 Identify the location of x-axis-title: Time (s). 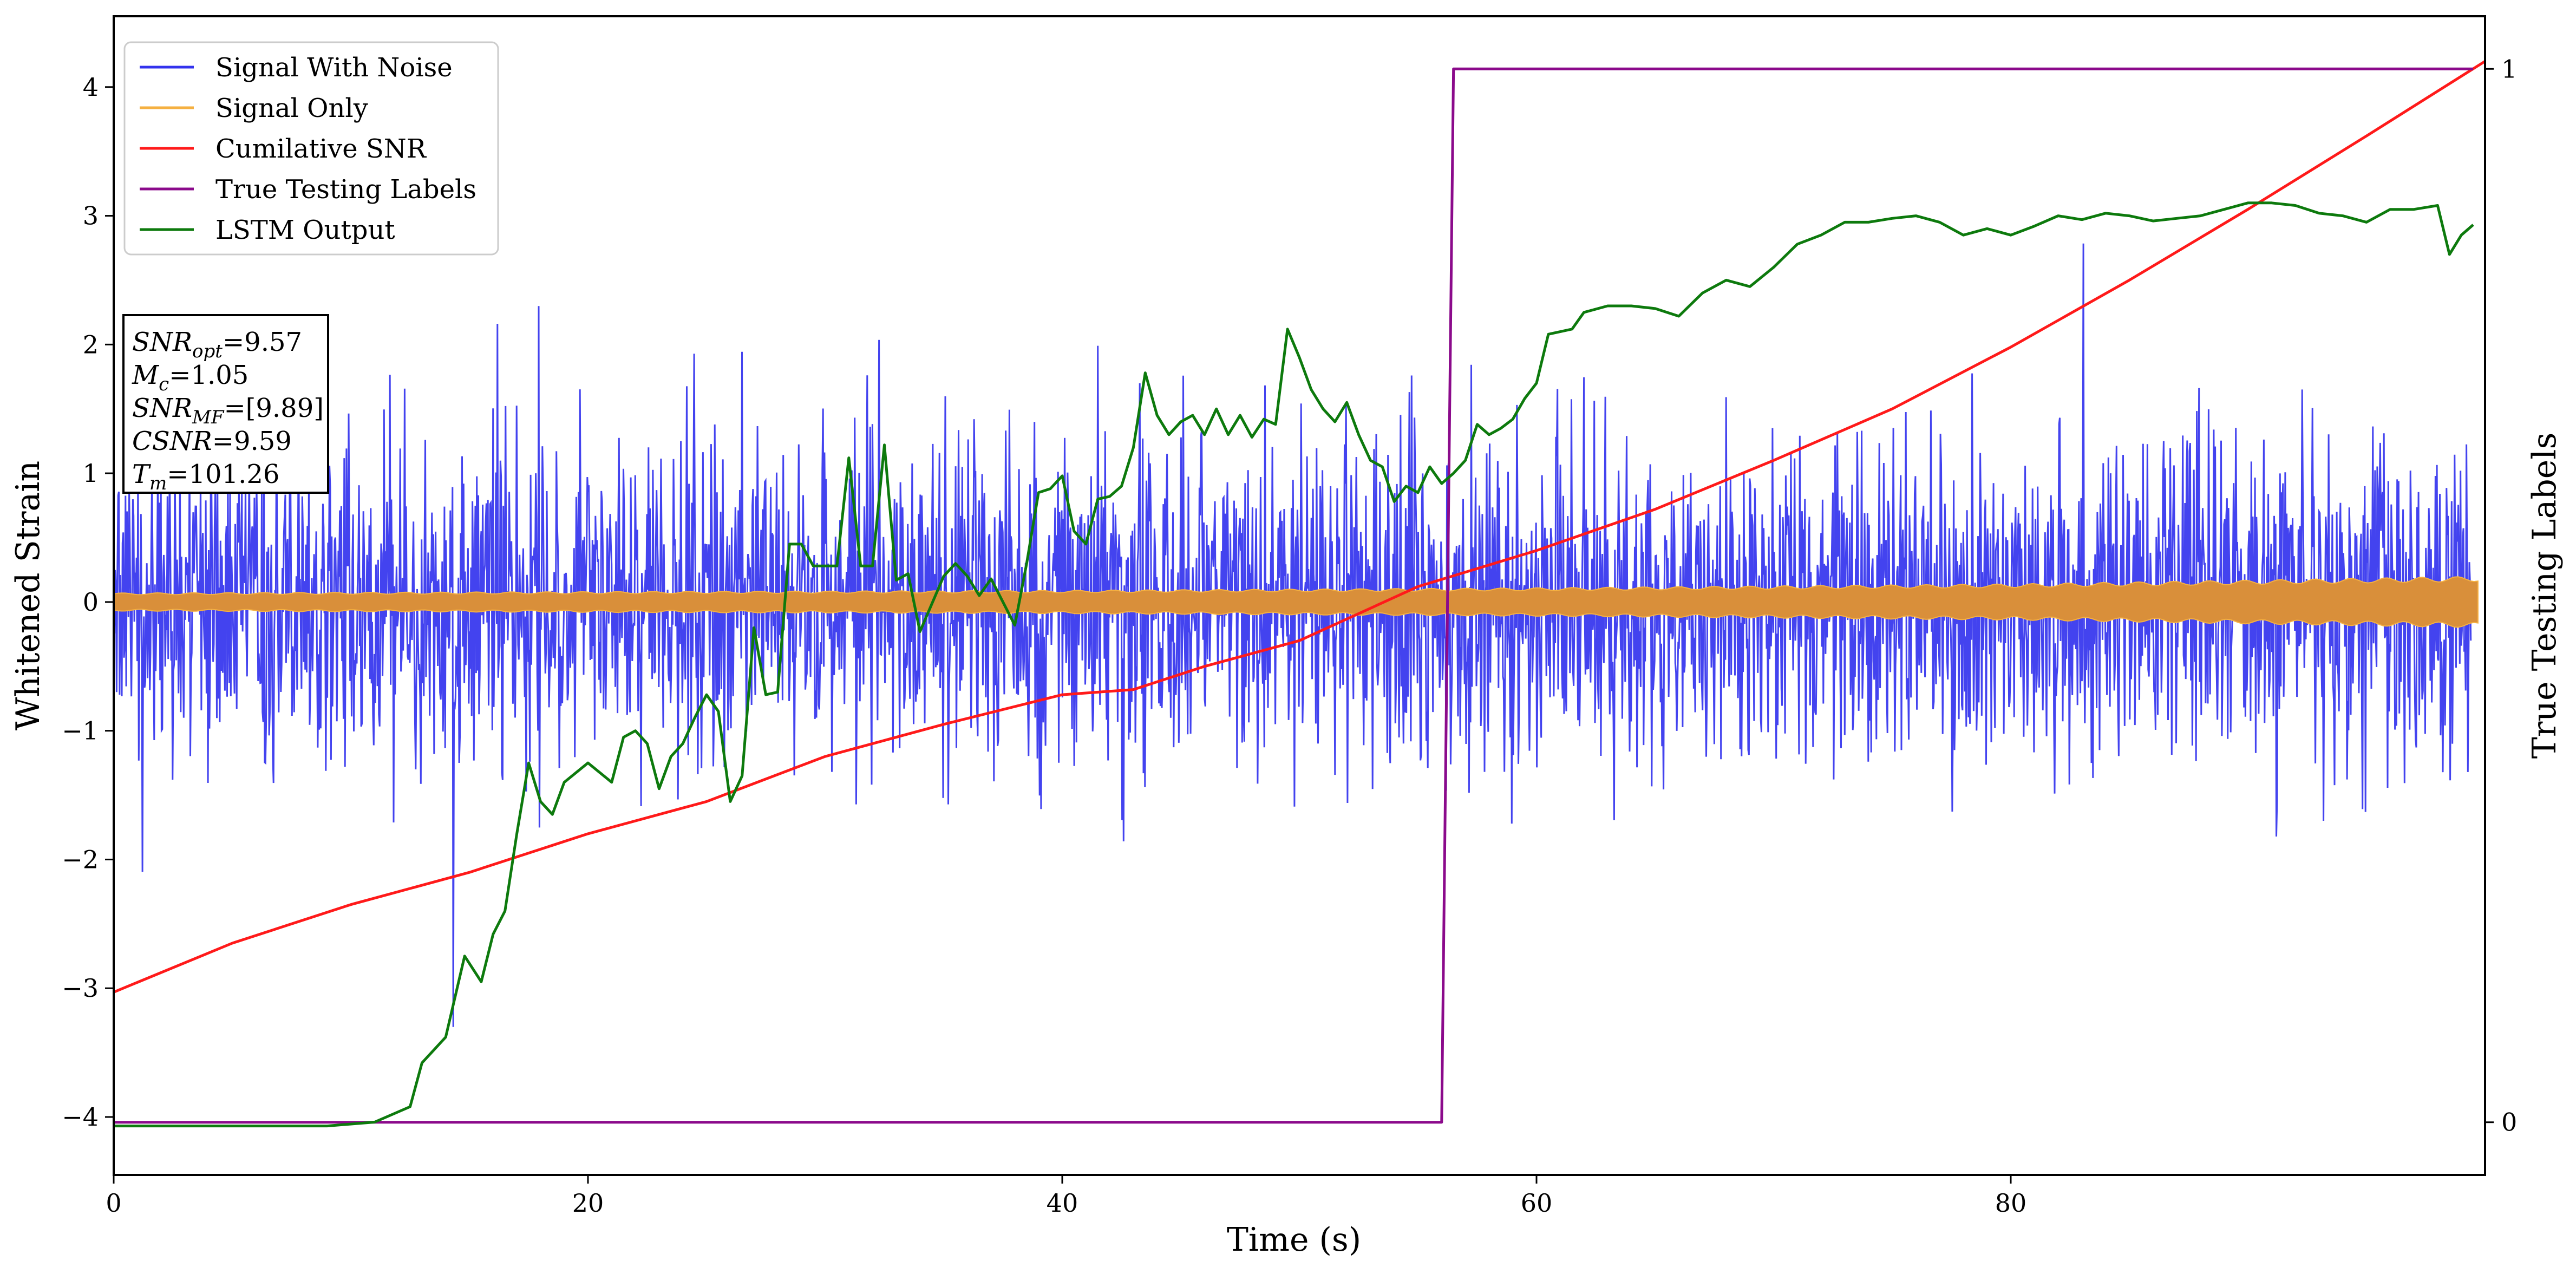
(1294, 1240).